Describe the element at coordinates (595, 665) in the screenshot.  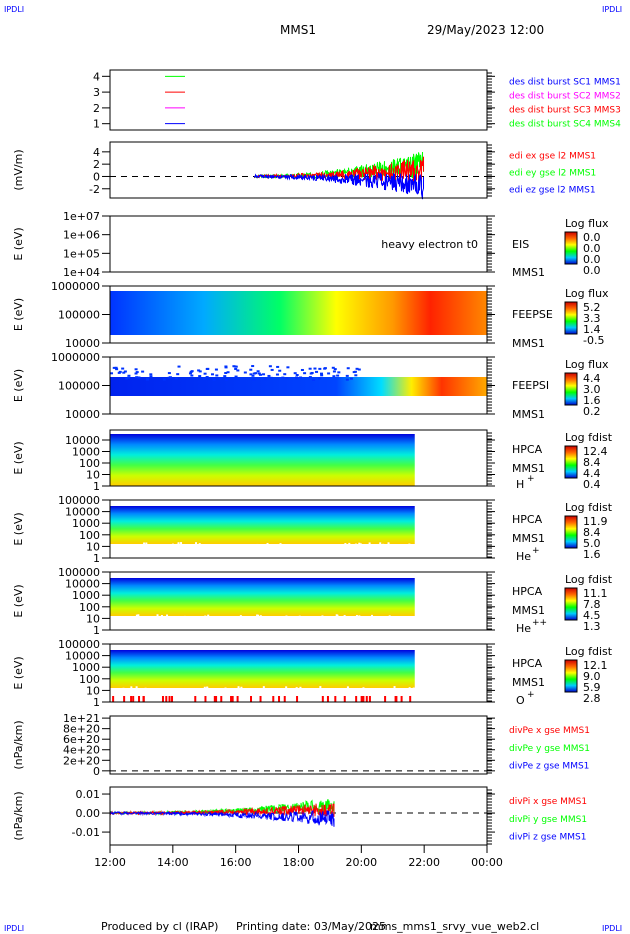
I see `colorbar-value: 12.1` at that location.